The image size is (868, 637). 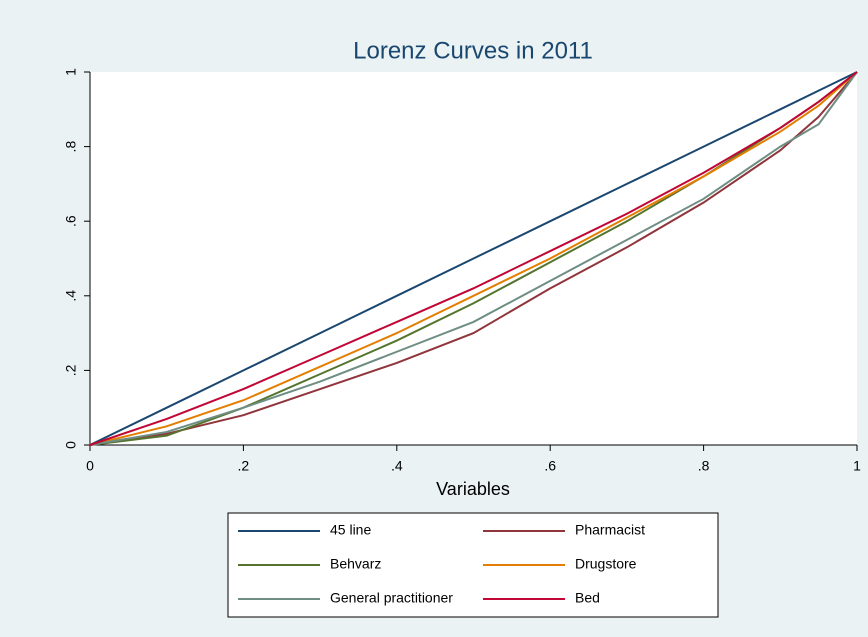 What do you see at coordinates (350, 530) in the screenshot?
I see `legend-label: 45 line` at bounding box center [350, 530].